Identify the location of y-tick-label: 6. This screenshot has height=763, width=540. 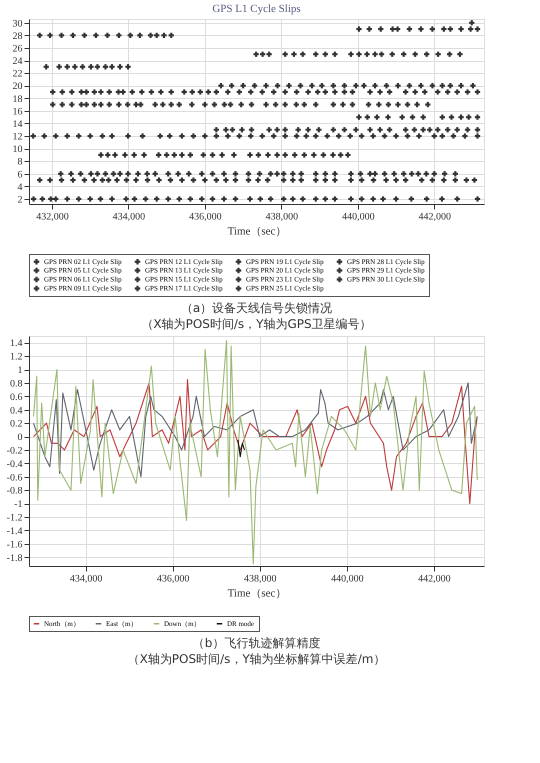
(20, 174).